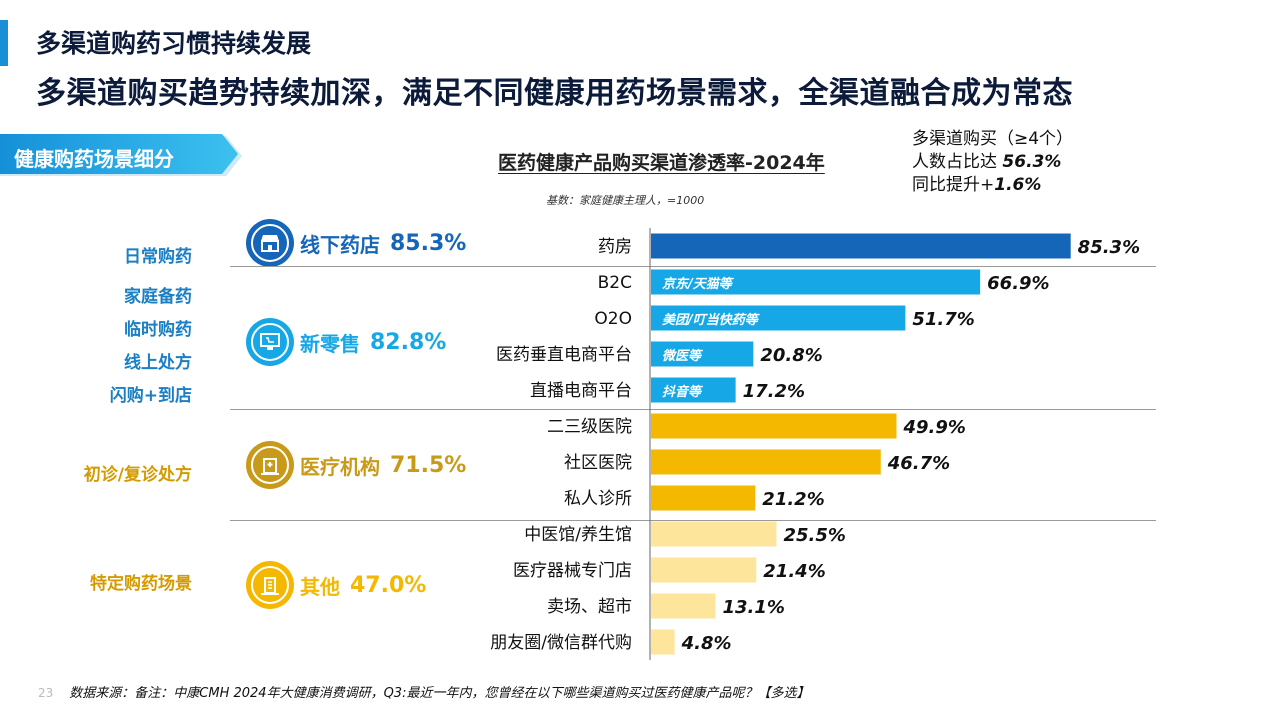 The width and height of the screenshot is (1280, 720). I want to click on channel-offline-pct: 85.3%, so click(428, 243).